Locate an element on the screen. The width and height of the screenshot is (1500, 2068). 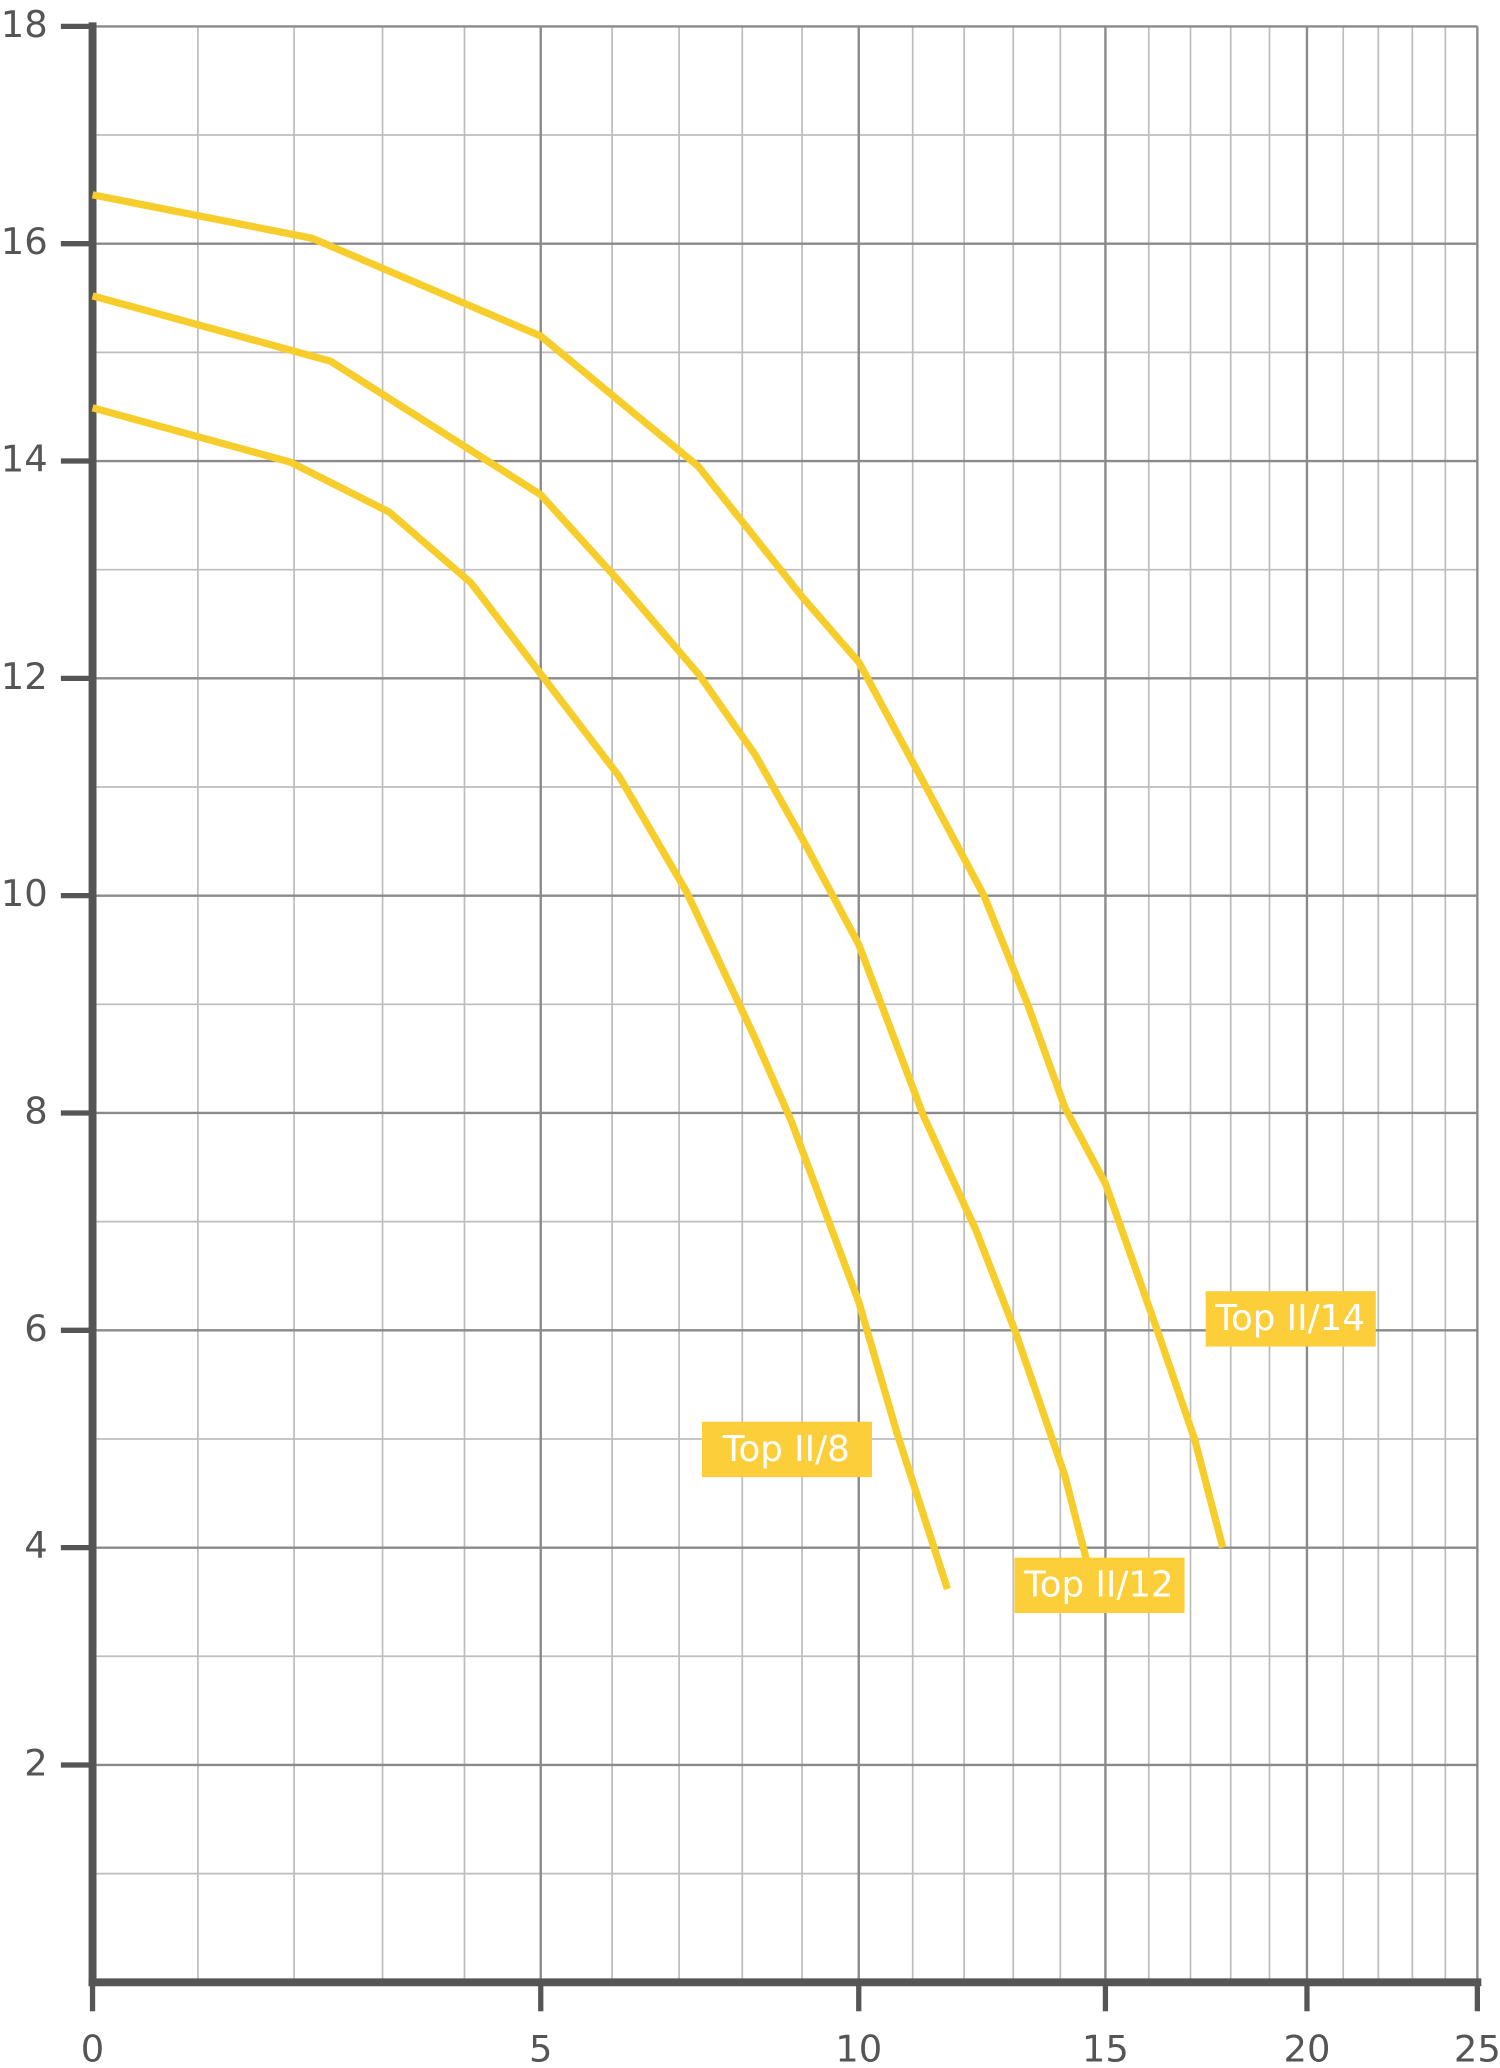
x-tick-label: 0 is located at coordinates (92, 2047).